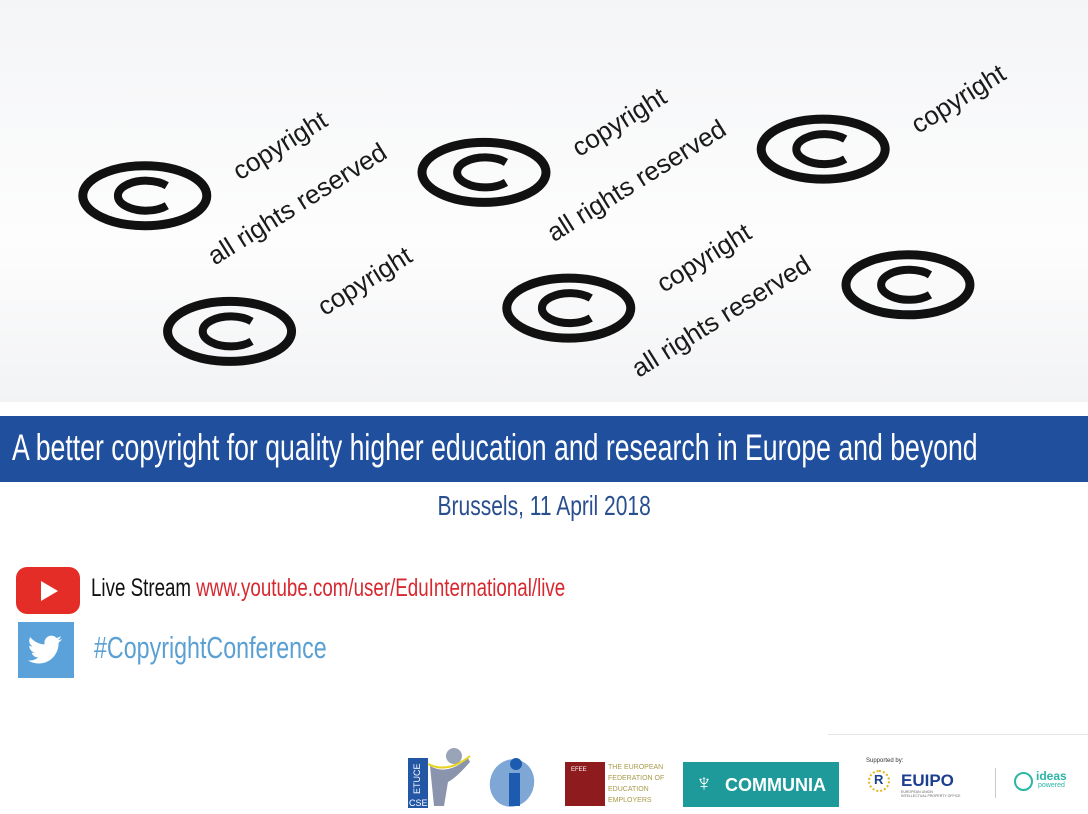 The height and width of the screenshot is (814, 1088). I want to click on efee-line: EMPLOYERS, so click(630, 800).